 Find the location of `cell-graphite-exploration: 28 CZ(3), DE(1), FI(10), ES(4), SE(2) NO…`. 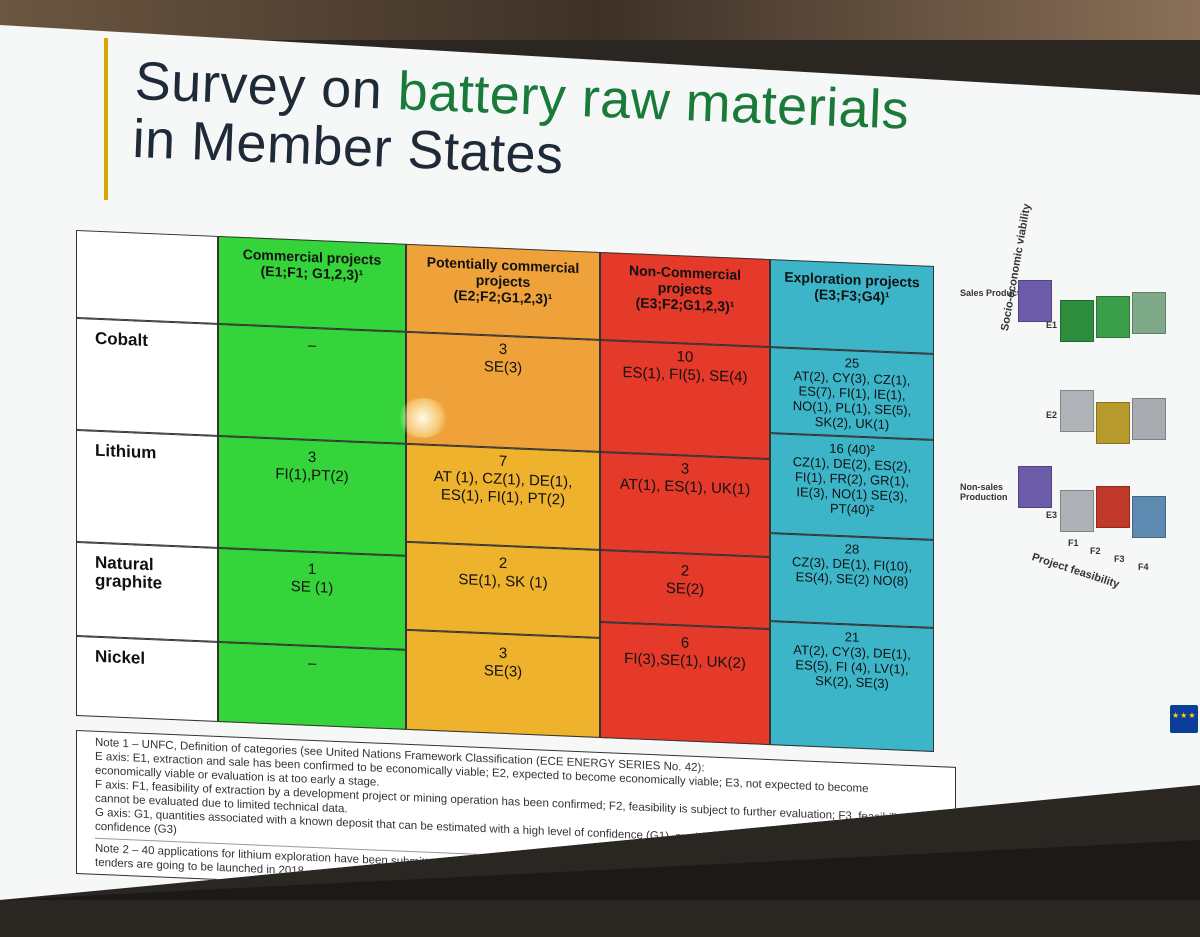

cell-graphite-exploration: 28 CZ(3), DE(1), FI(10), ES(4), SE(2) NO… is located at coordinates (852, 580).